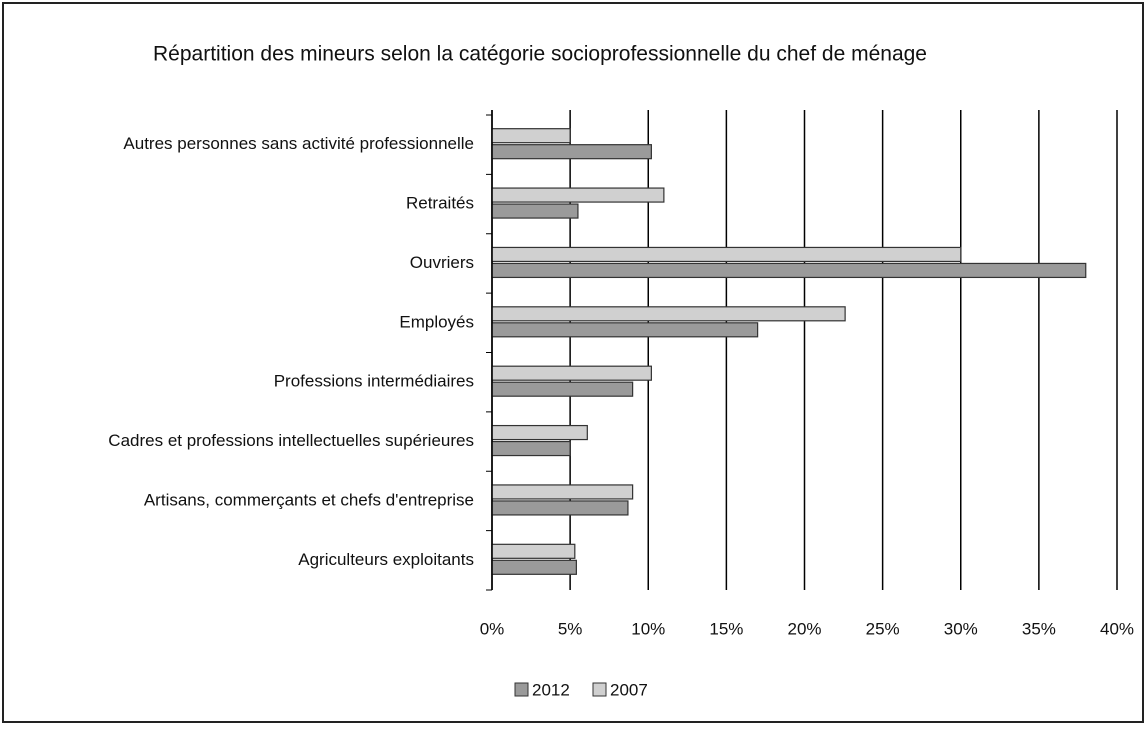 This screenshot has width=1146, height=730. I want to click on x-tick-label: 40%, so click(1117, 628).